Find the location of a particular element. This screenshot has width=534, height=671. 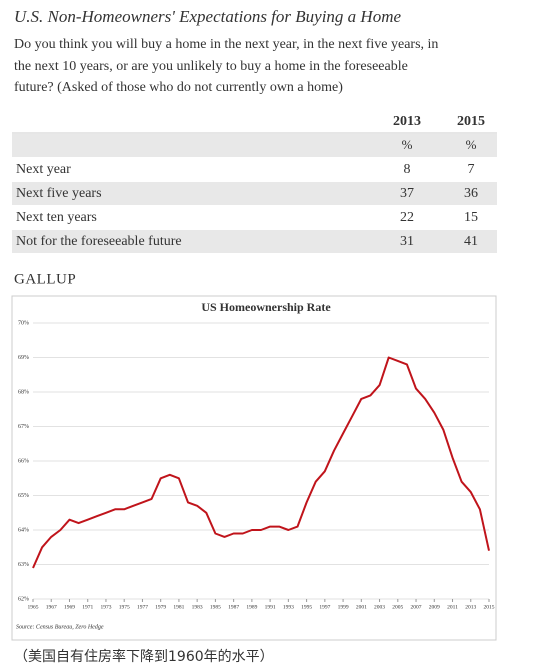

x-tick-label: 2007 is located at coordinates (416, 607).